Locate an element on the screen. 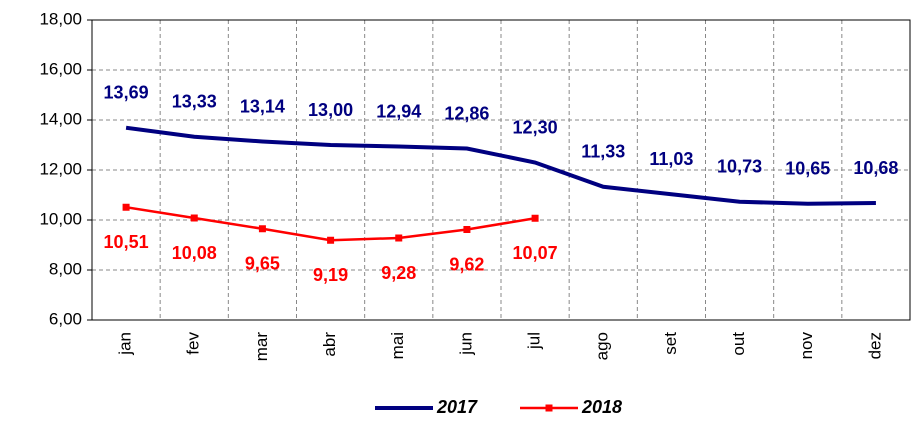  data-label: 9,62 is located at coordinates (466, 264).